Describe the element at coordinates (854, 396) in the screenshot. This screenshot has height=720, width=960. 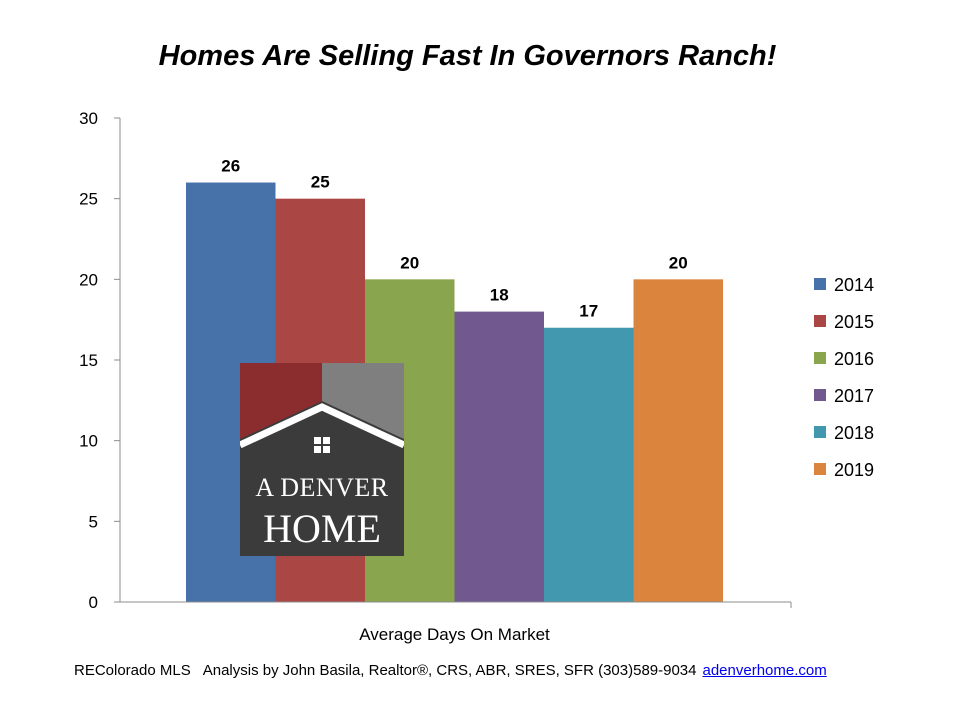
I see `legend-label: 2017` at that location.